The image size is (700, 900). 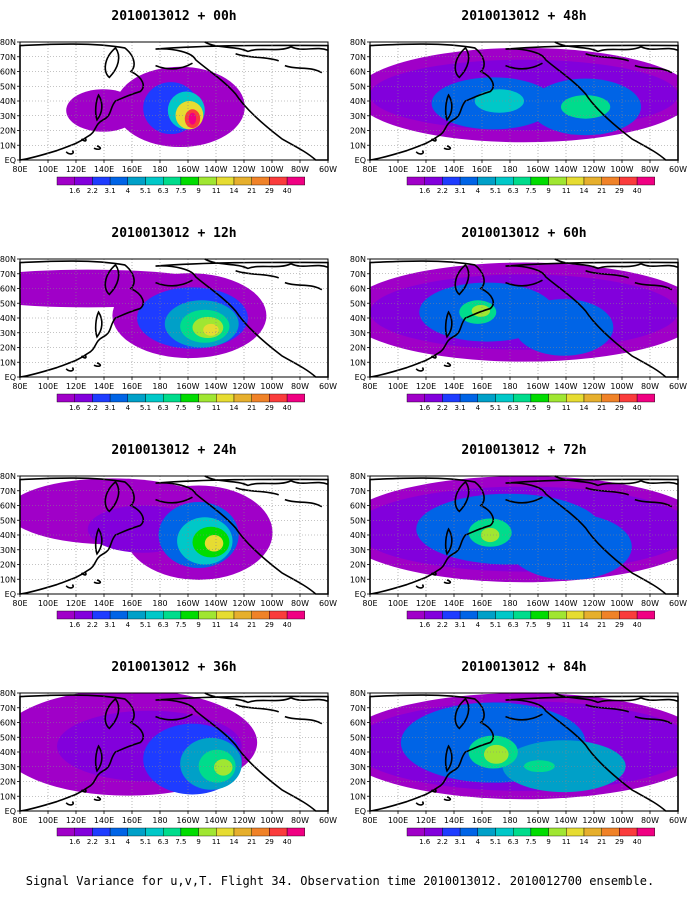 I want to click on lon-tick-label: 120W, so click(x=593, y=820).